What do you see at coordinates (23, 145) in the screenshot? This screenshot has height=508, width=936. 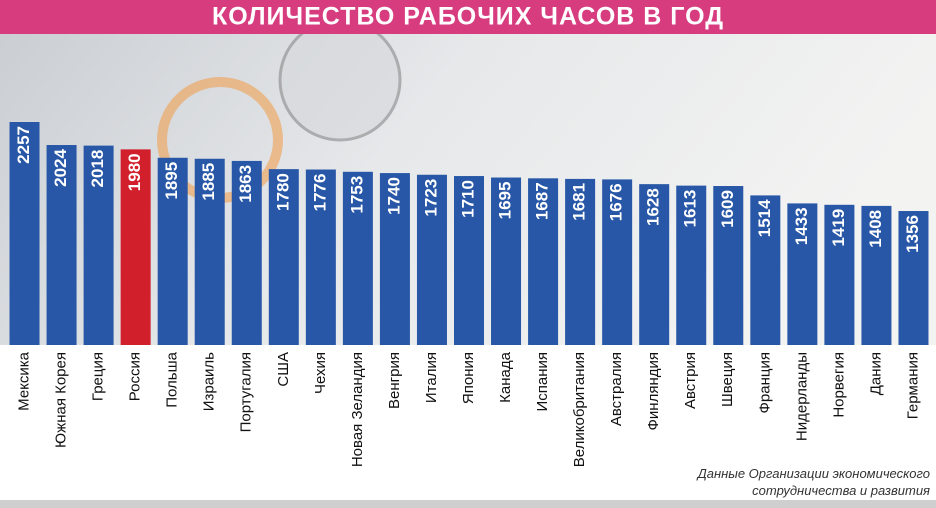 I see `value-label: 2257` at bounding box center [23, 145].